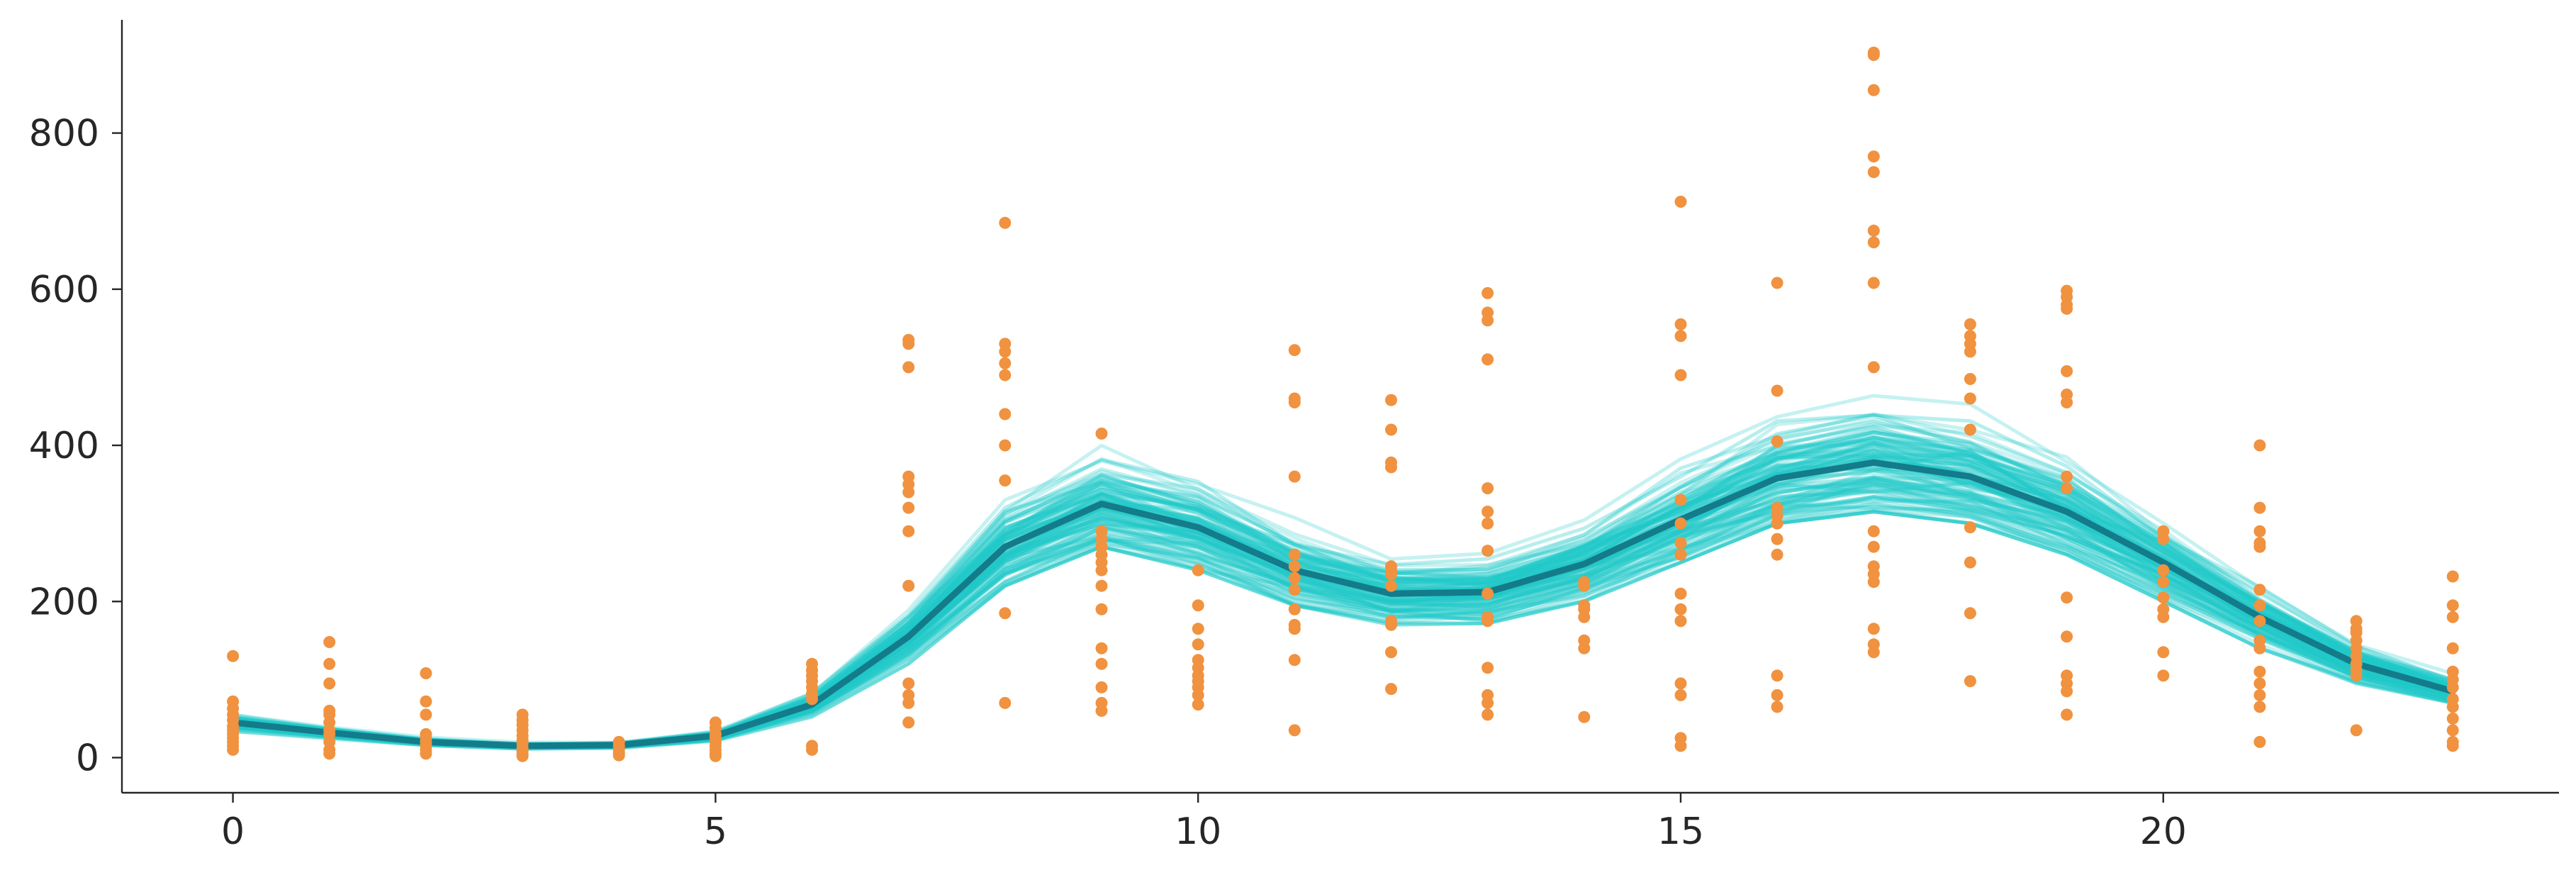 The image size is (2576, 875). I want to click on x-tick-label: 15, so click(1681, 832).